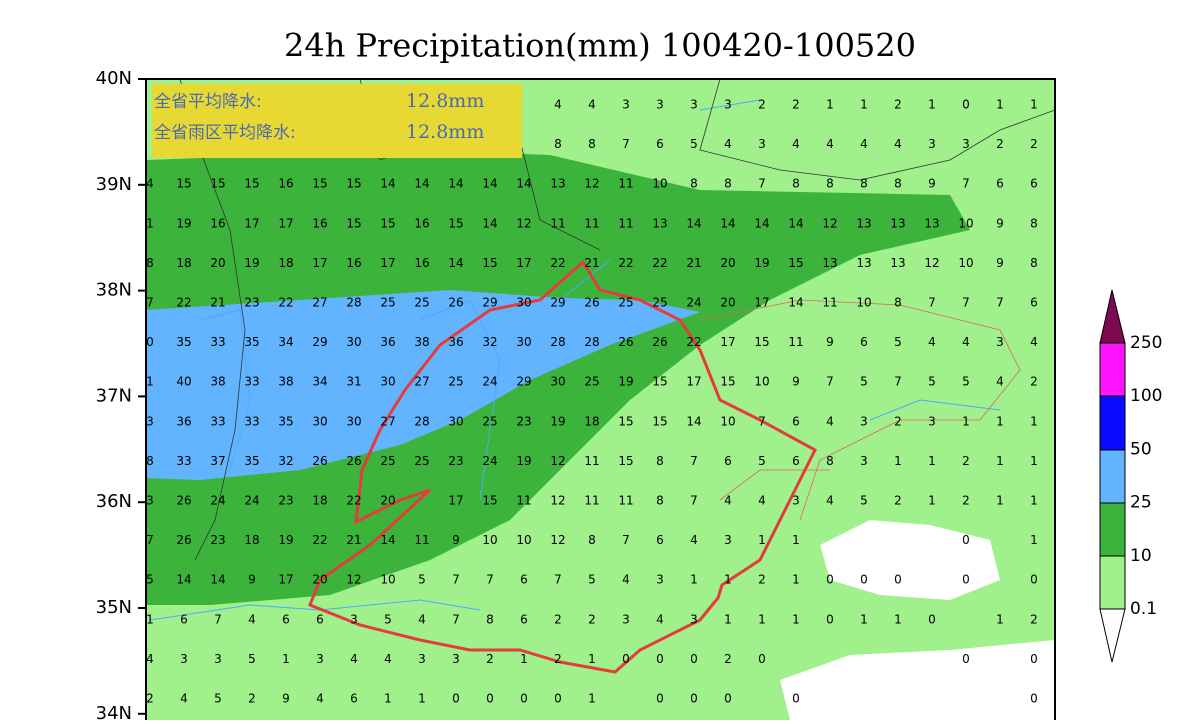 The height and width of the screenshot is (724, 1200). I want to click on grid-value: 16, so click(217, 223).